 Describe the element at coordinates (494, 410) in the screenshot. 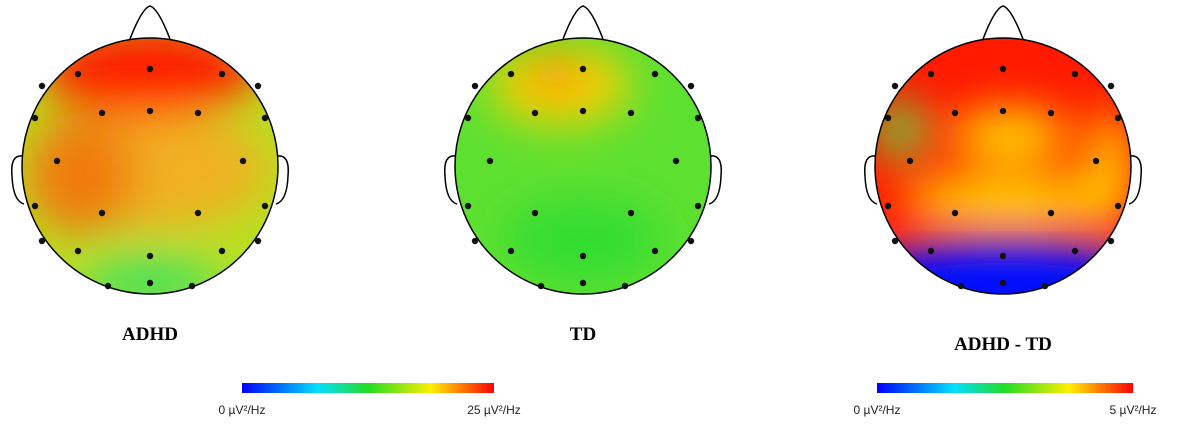

I see `colorbar-max-label: 25 µV²/Hz` at that location.